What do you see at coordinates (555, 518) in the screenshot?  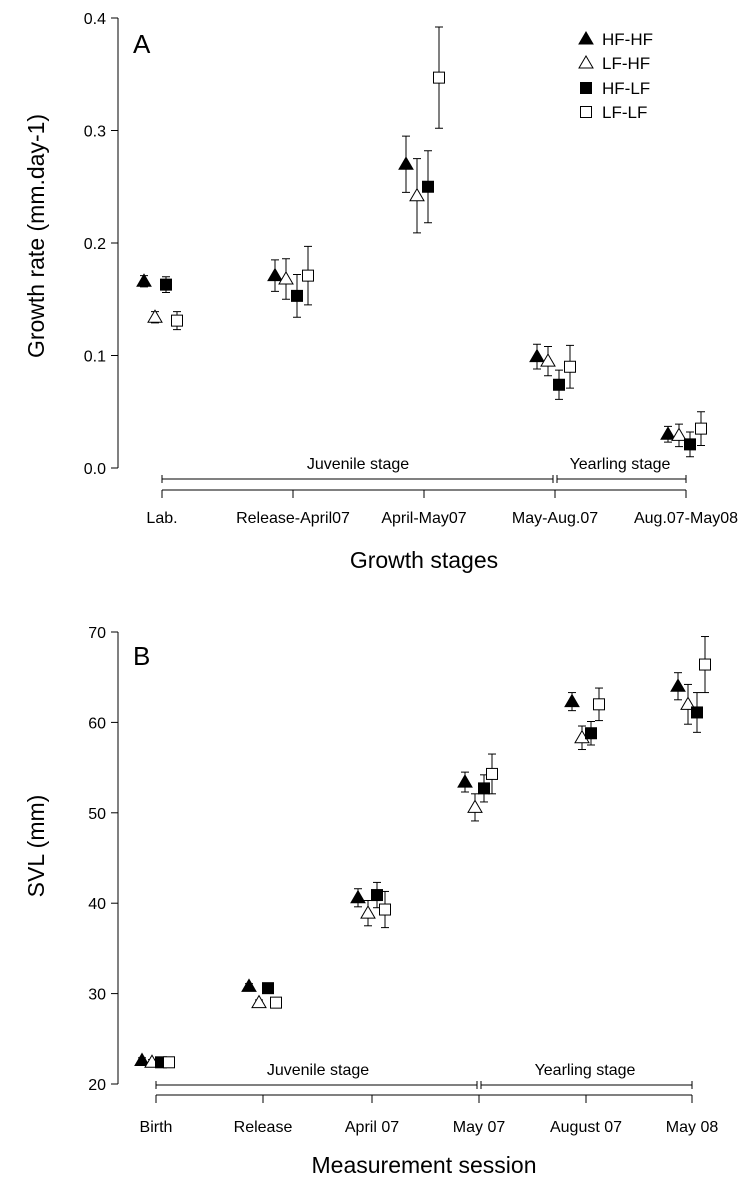 I see `panel-a-x-tick-label: May-Aug.07` at bounding box center [555, 518].